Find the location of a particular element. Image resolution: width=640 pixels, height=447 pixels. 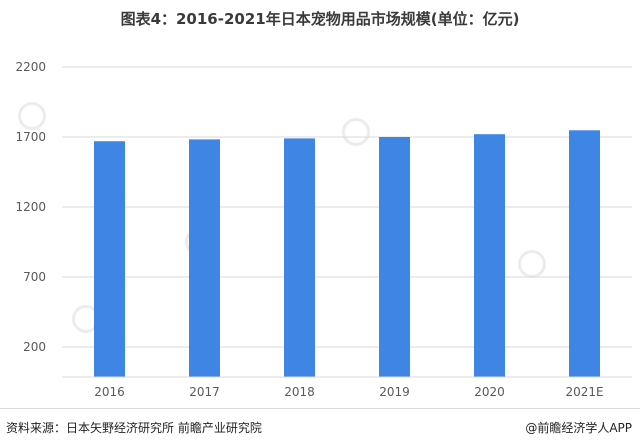

footer: 资料来源：日本矢野经济研究所 前瞻产业研究院 @前瞻经济学人APP is located at coordinates (320, 427).